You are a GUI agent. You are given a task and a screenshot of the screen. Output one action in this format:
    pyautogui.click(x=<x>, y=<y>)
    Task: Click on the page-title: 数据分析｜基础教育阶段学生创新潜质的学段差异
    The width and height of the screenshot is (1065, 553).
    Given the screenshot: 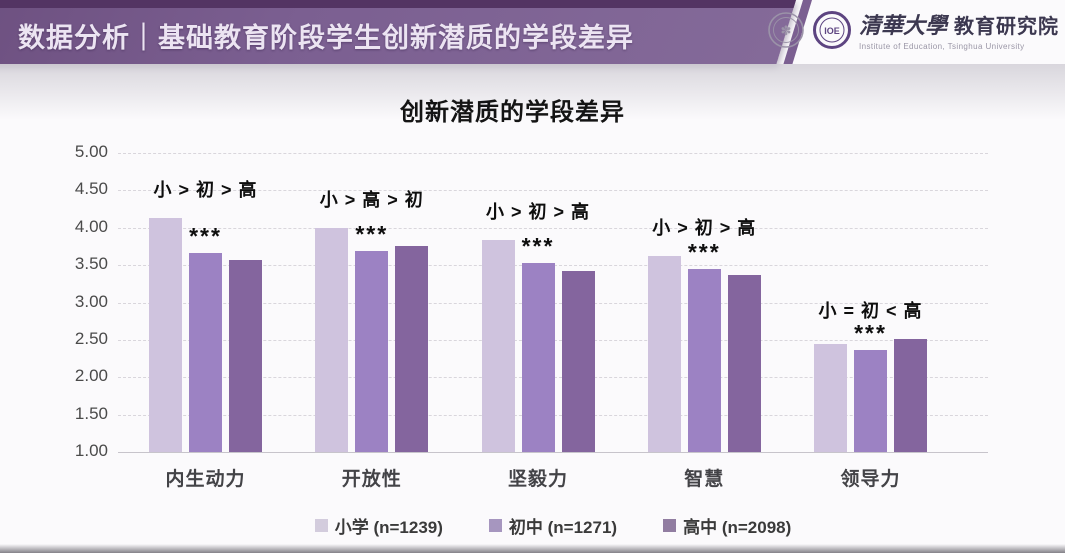 What is the action you would take?
    pyautogui.click(x=326, y=37)
    